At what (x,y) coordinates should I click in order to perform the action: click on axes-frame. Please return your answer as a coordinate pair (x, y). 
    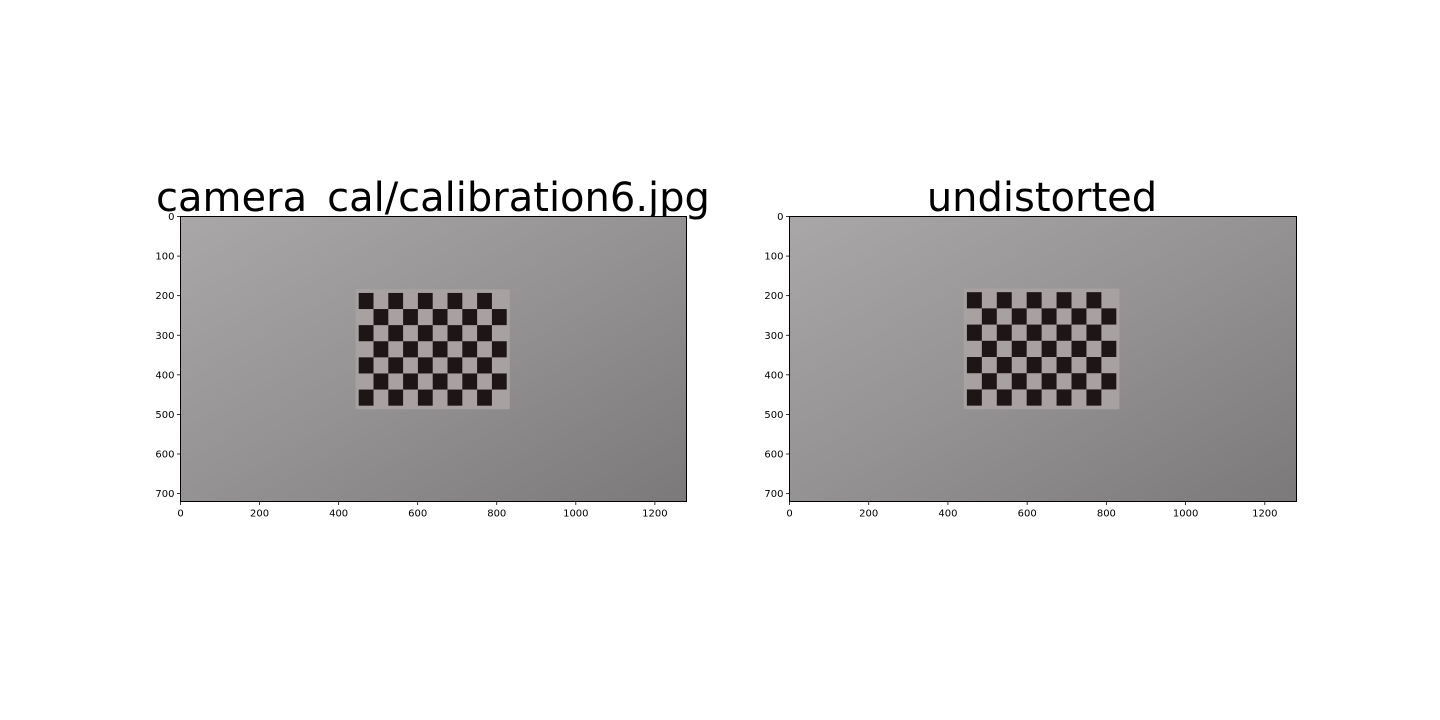
    Looking at the image, I should click on (433, 359).